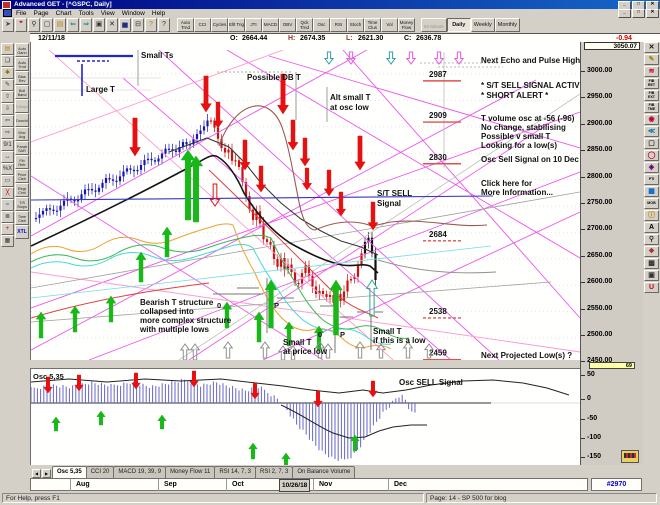 The width and height of the screenshot is (660, 505). Describe the element at coordinates (22, 78) in the screenshot. I see `study-bias-reversal: Bias Rev` at that location.